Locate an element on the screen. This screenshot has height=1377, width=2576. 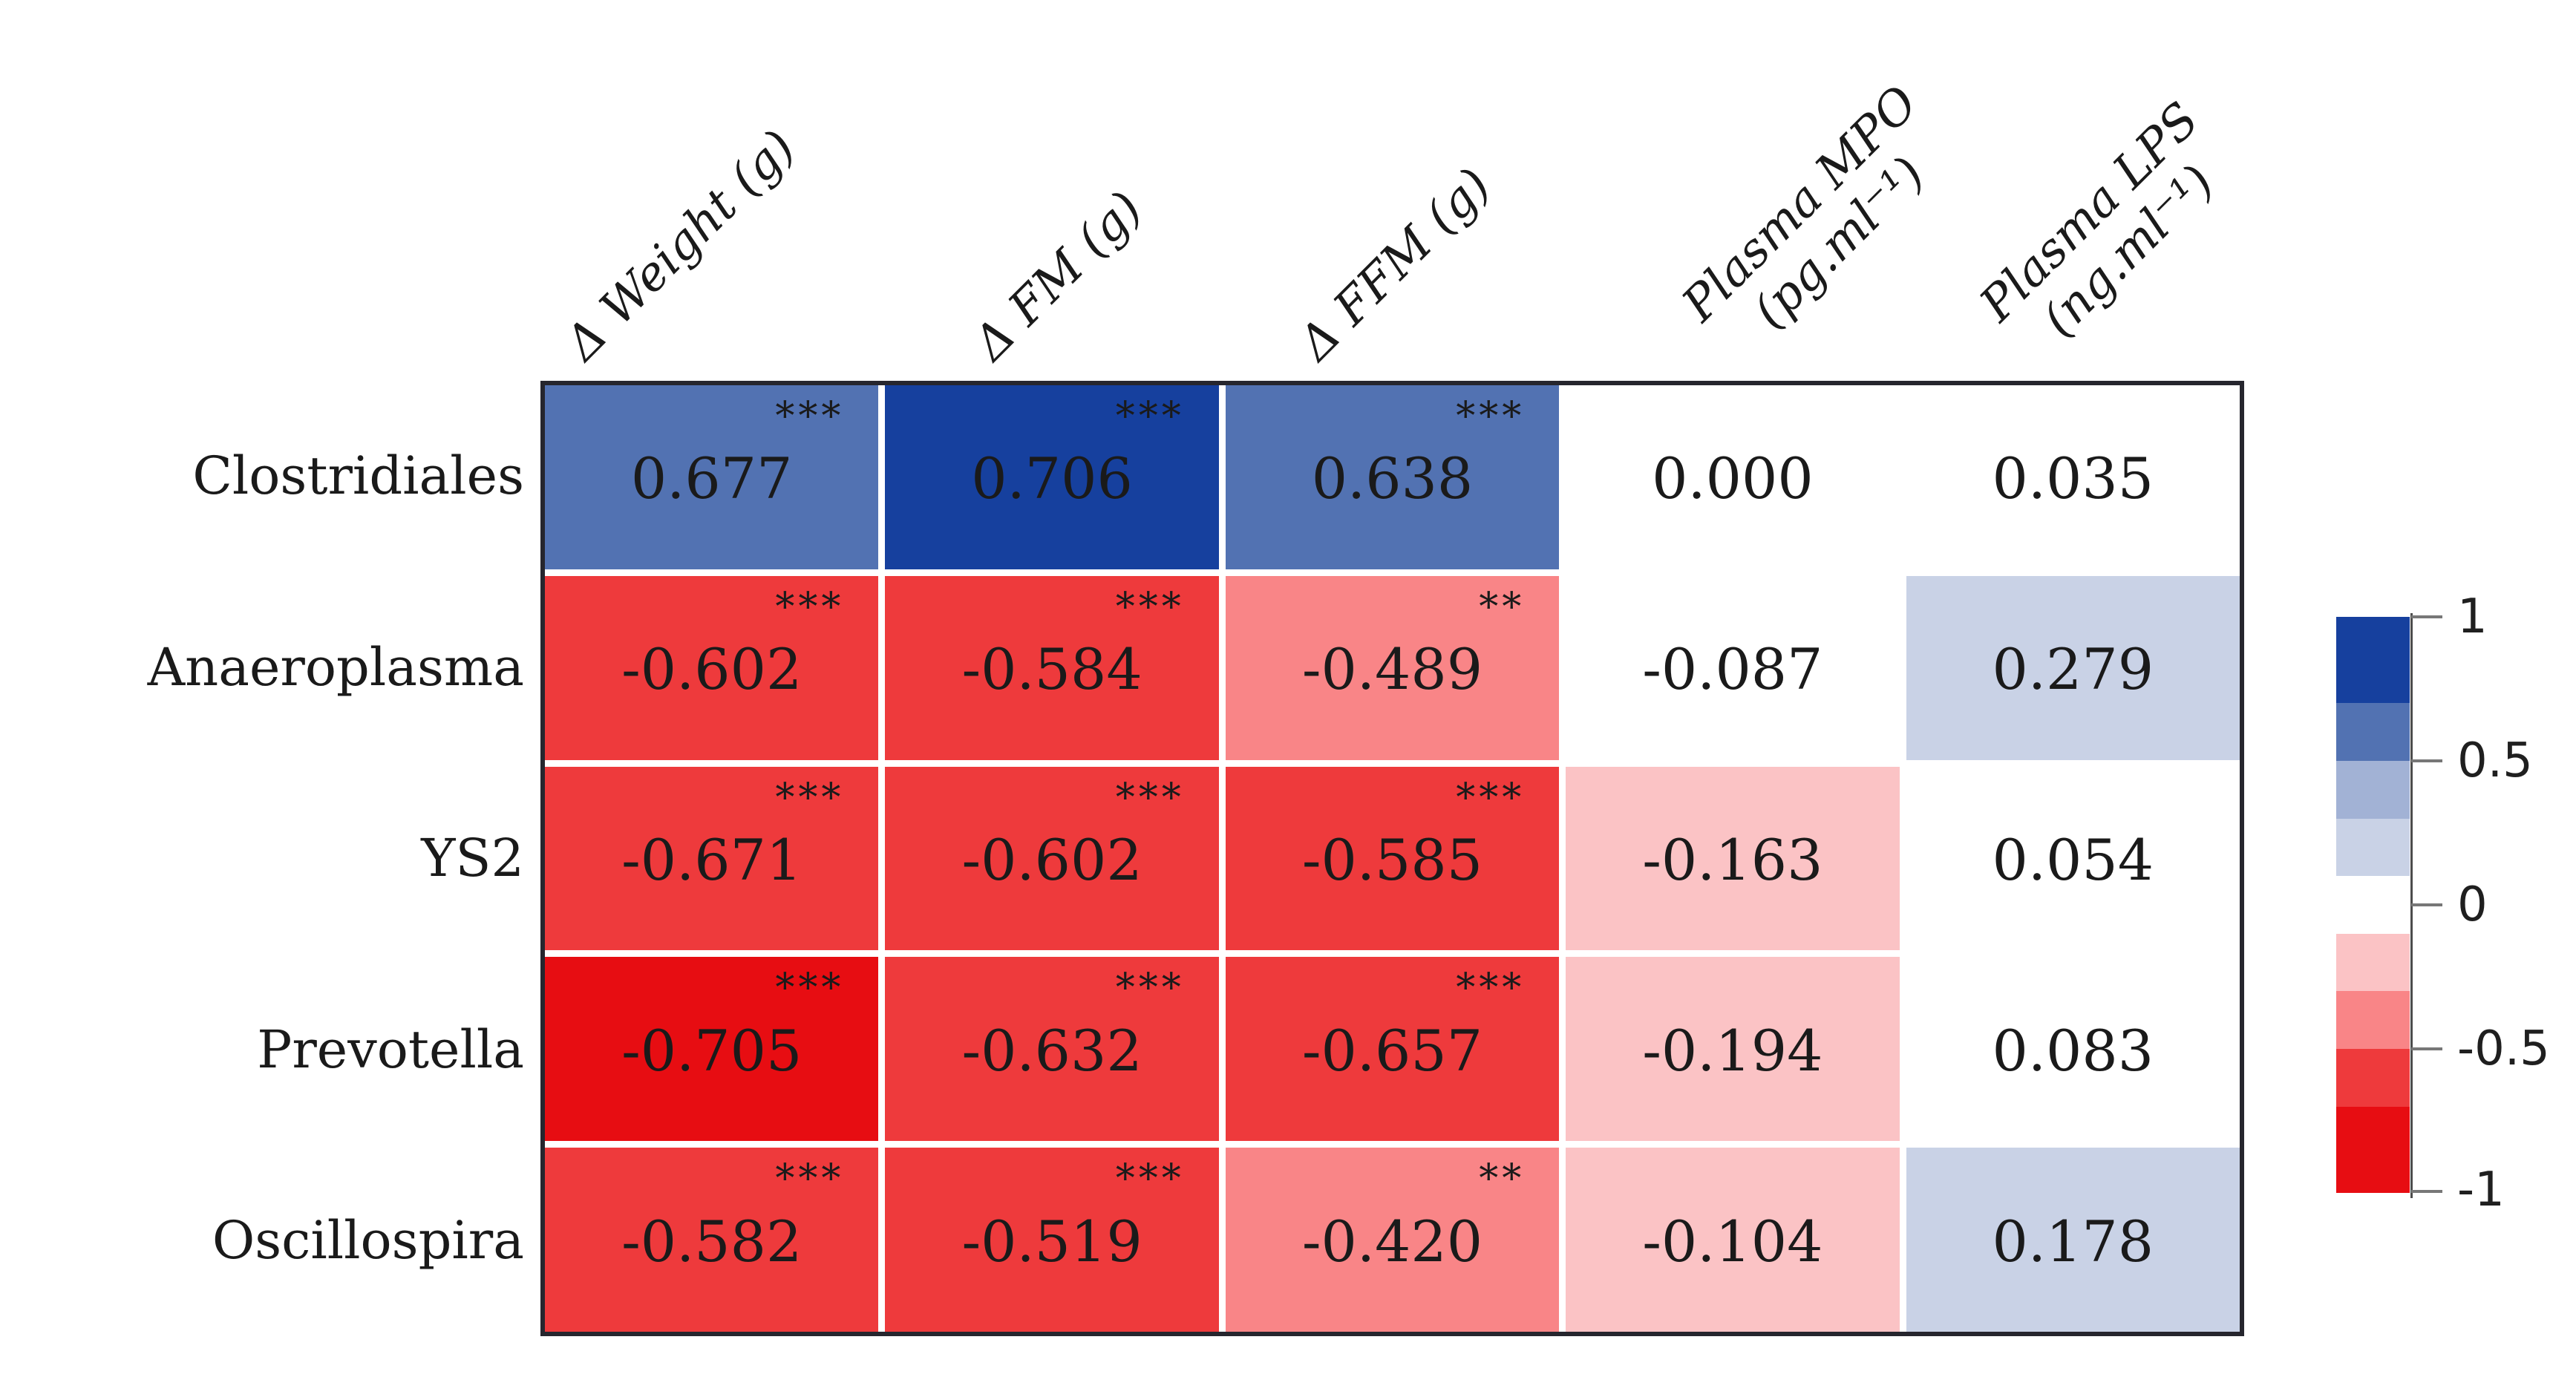
colorbar-legend: 1 0.5 0 -0.5 -1 is located at coordinates (2456, 903).